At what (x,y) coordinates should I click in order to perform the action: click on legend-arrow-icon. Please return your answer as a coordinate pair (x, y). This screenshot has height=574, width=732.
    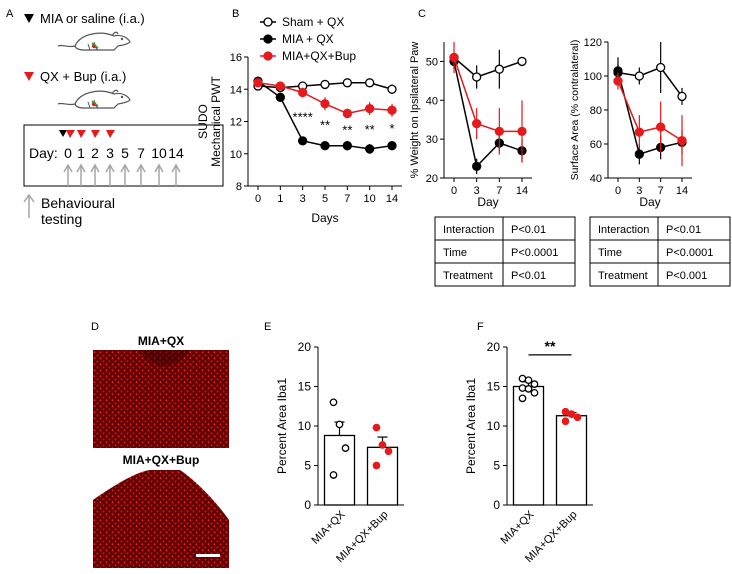
    Looking at the image, I should click on (29, 205).